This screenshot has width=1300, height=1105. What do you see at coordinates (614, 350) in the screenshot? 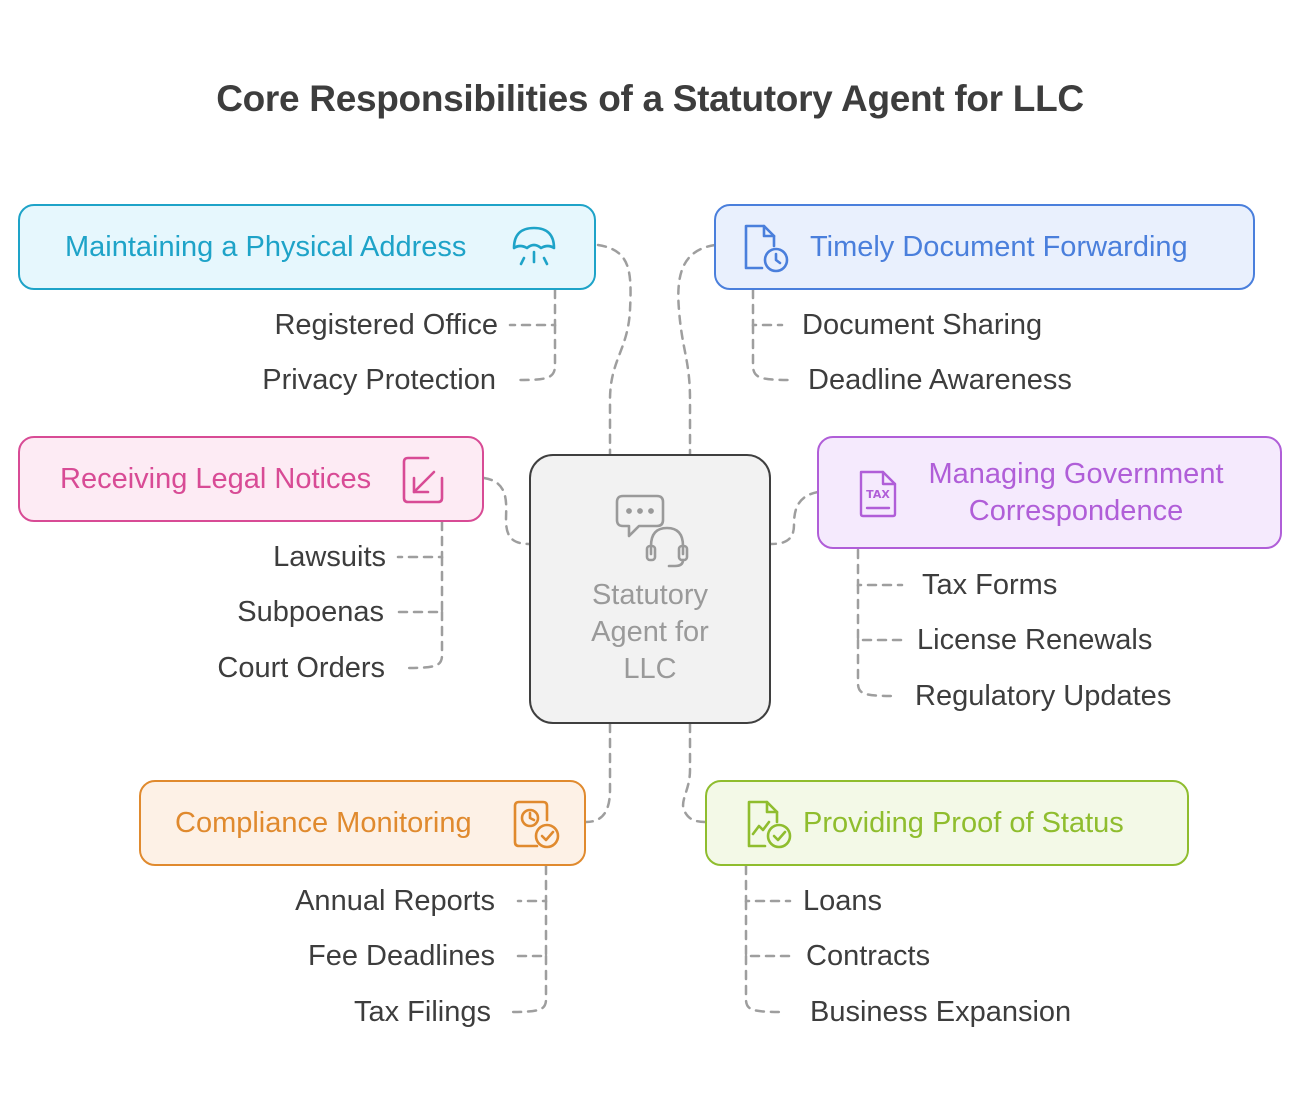
I see `connector-center-physical-address` at bounding box center [614, 350].